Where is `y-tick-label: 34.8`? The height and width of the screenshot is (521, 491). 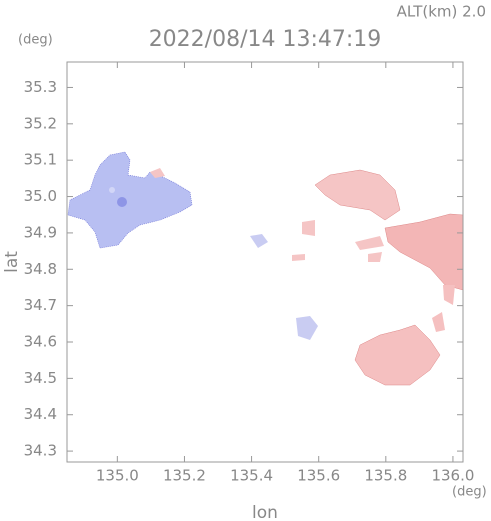
y-tick-label: 34.8 is located at coordinates (40, 269).